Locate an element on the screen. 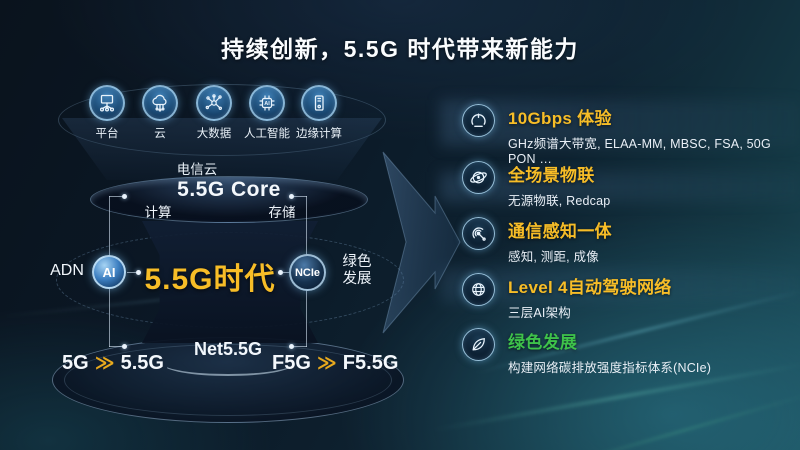 The height and width of the screenshot is (450, 800). capability-text: 通信感知一体 感知, 测距, 成像 is located at coordinates (560, 241).